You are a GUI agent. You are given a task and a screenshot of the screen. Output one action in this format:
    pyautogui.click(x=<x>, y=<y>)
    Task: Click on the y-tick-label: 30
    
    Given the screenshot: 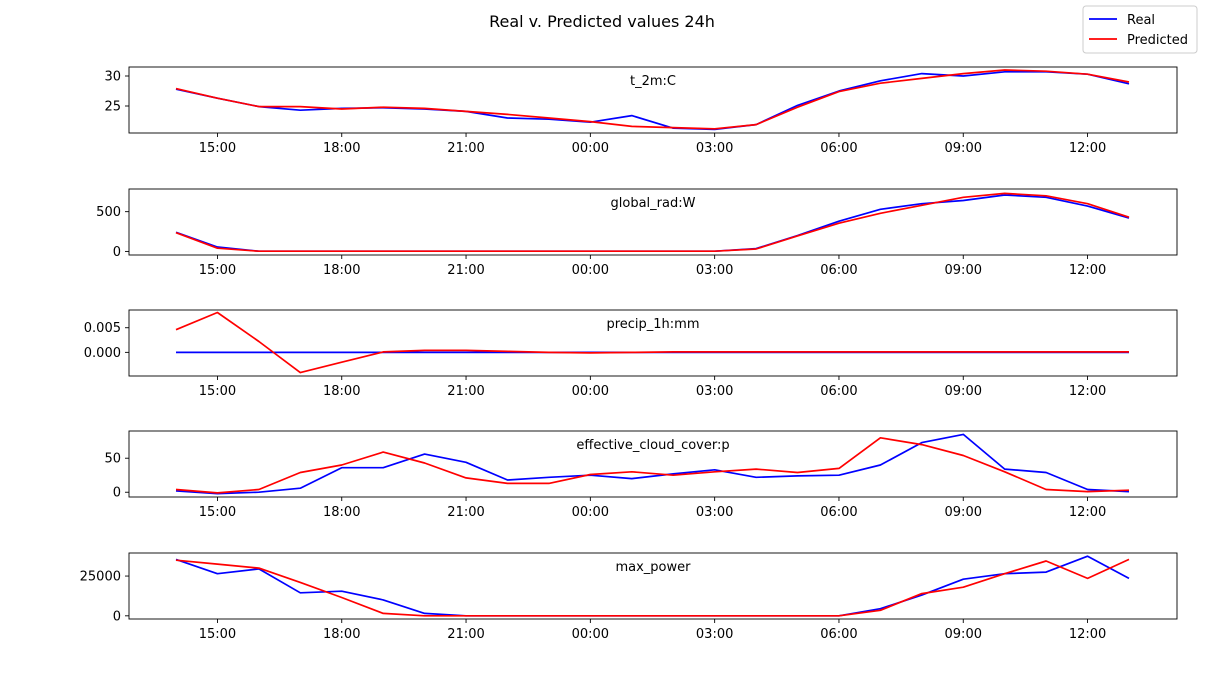 What is the action you would take?
    pyautogui.click(x=112, y=77)
    